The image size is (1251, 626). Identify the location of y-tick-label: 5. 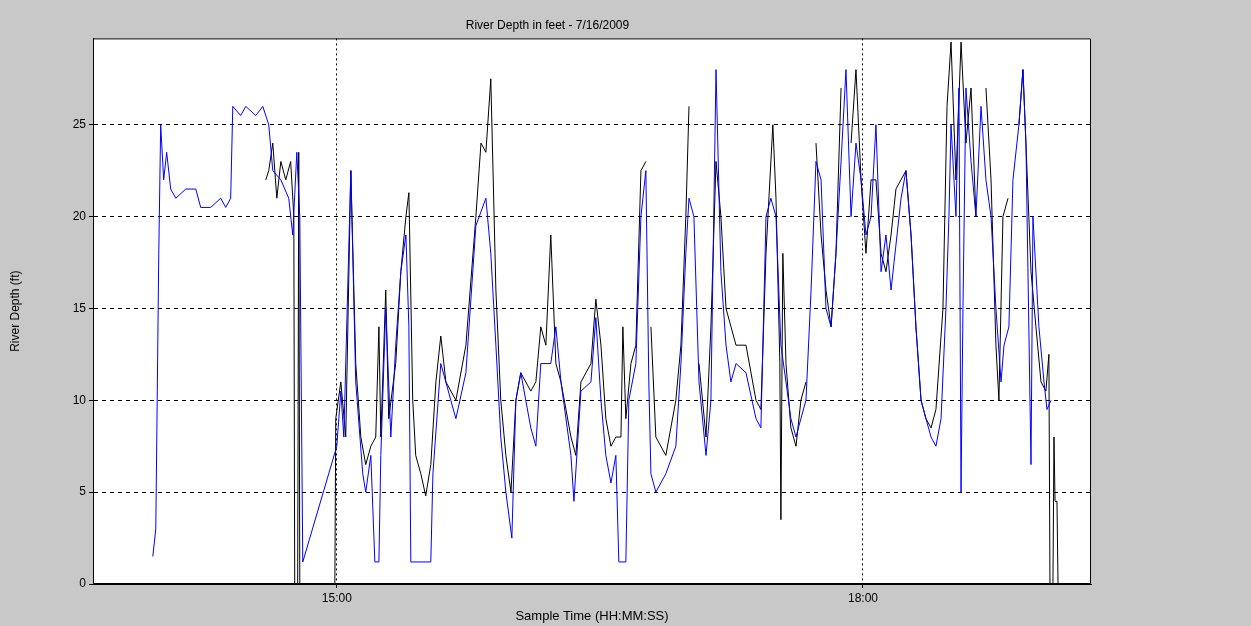
(83, 491).